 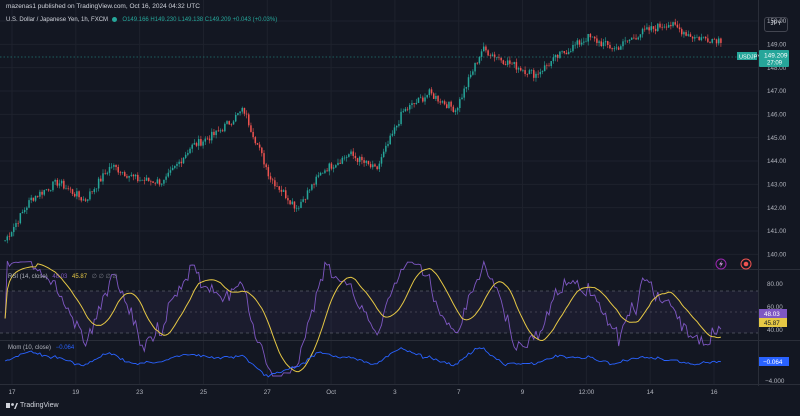 I want to click on price-tick-label: 148.00, so click(x=777, y=68).